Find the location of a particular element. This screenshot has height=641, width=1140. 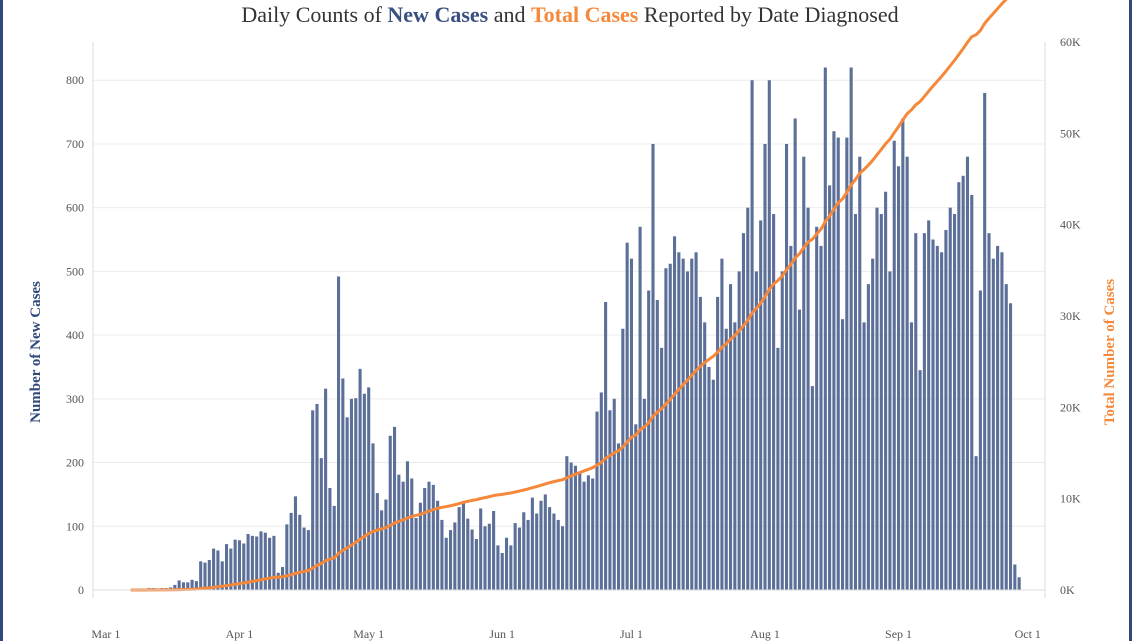

y-tick-label: 0 is located at coordinates (81, 590).